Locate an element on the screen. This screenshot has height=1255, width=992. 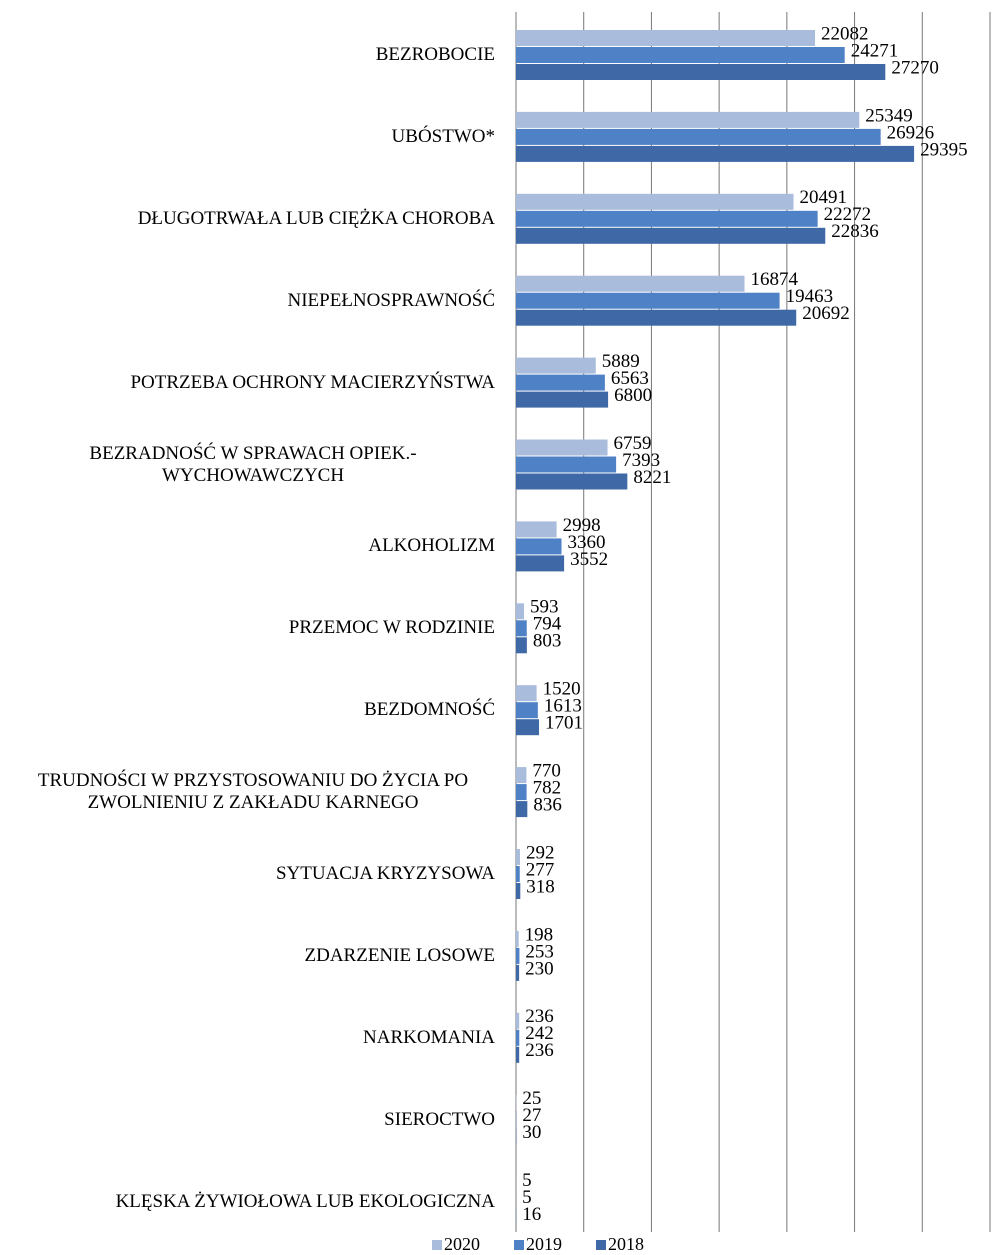
data-label: 22272 is located at coordinates (848, 214).